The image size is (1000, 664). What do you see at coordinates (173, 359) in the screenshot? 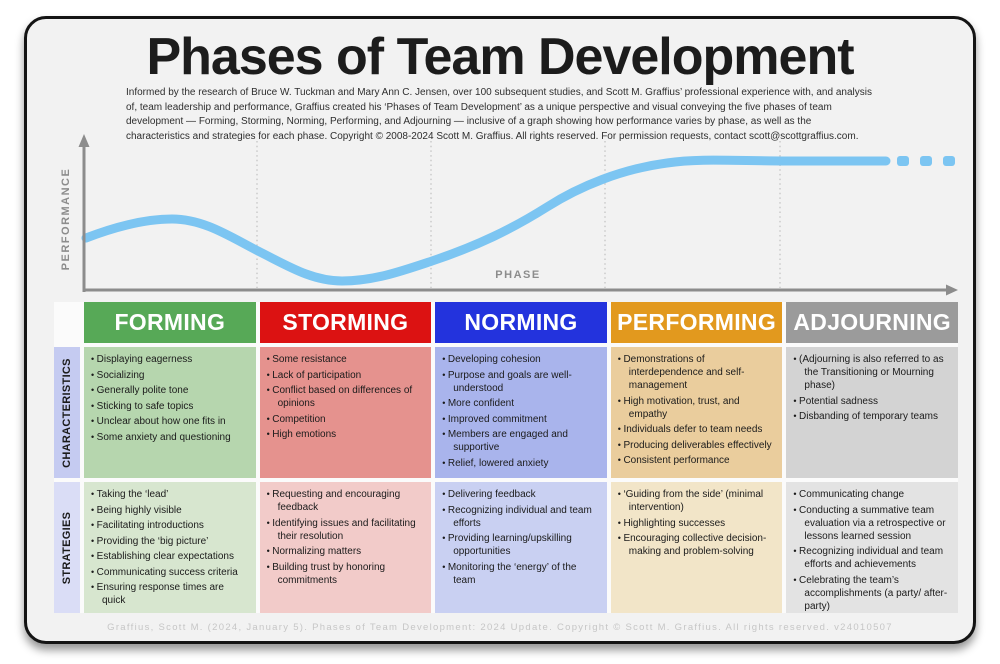
I see `list-item: Displaying eagerness` at bounding box center [173, 359].